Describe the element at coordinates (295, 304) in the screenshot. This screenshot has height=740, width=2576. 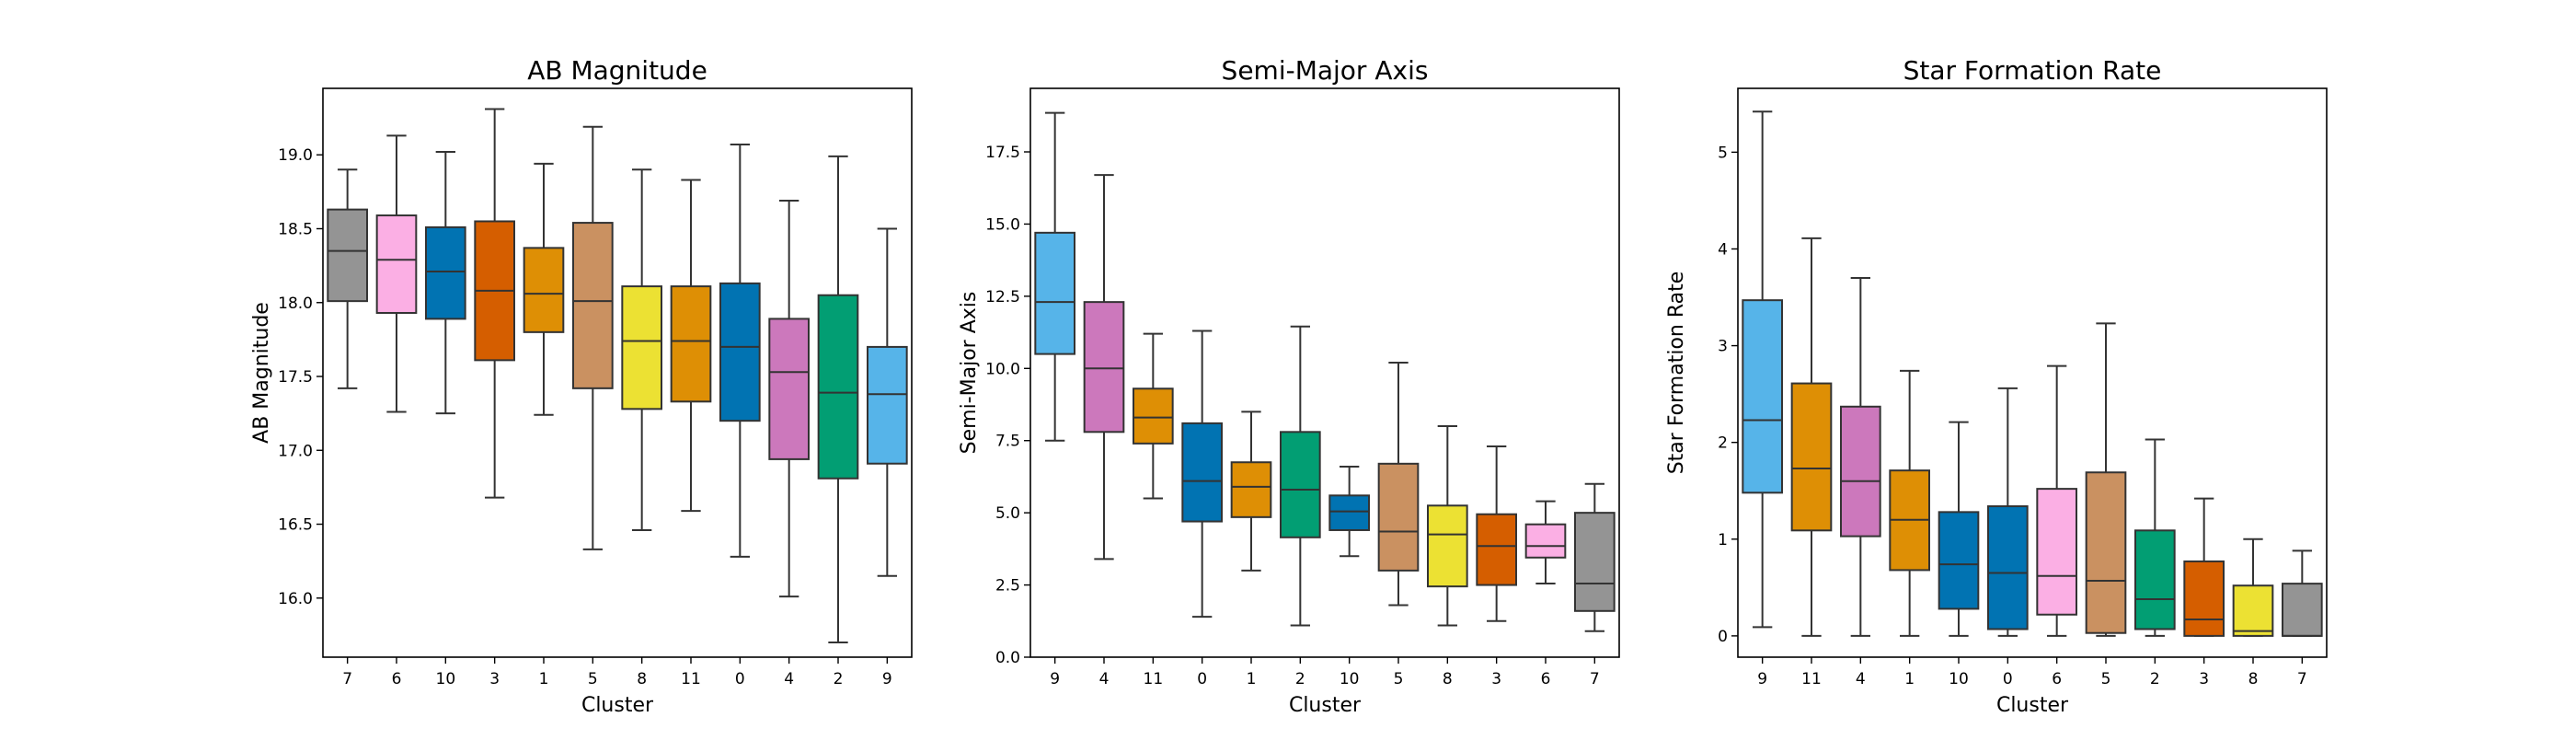
I see `y-tick-label: 18.0` at that location.